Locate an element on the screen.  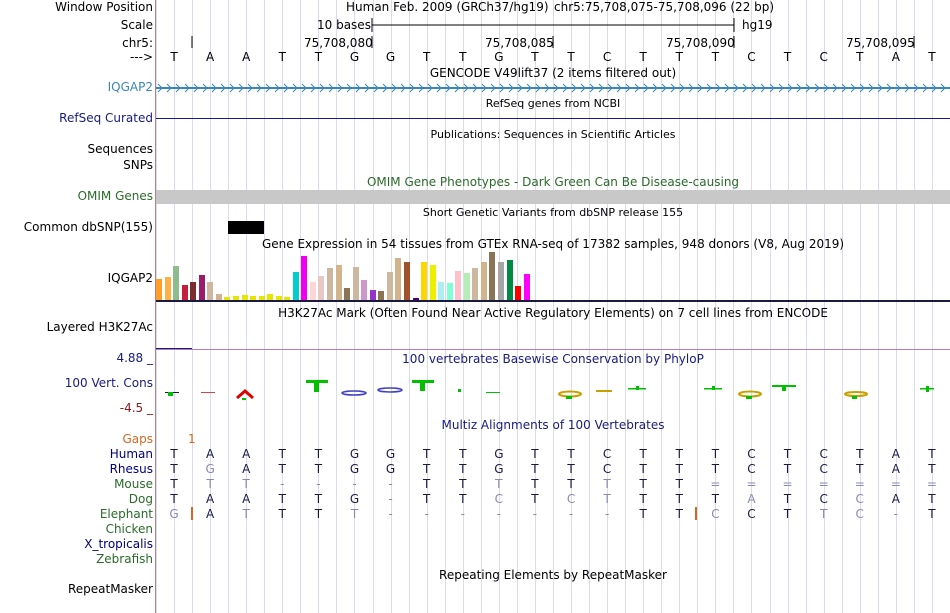
snp-variant-marker is located at coordinates (246, 227).